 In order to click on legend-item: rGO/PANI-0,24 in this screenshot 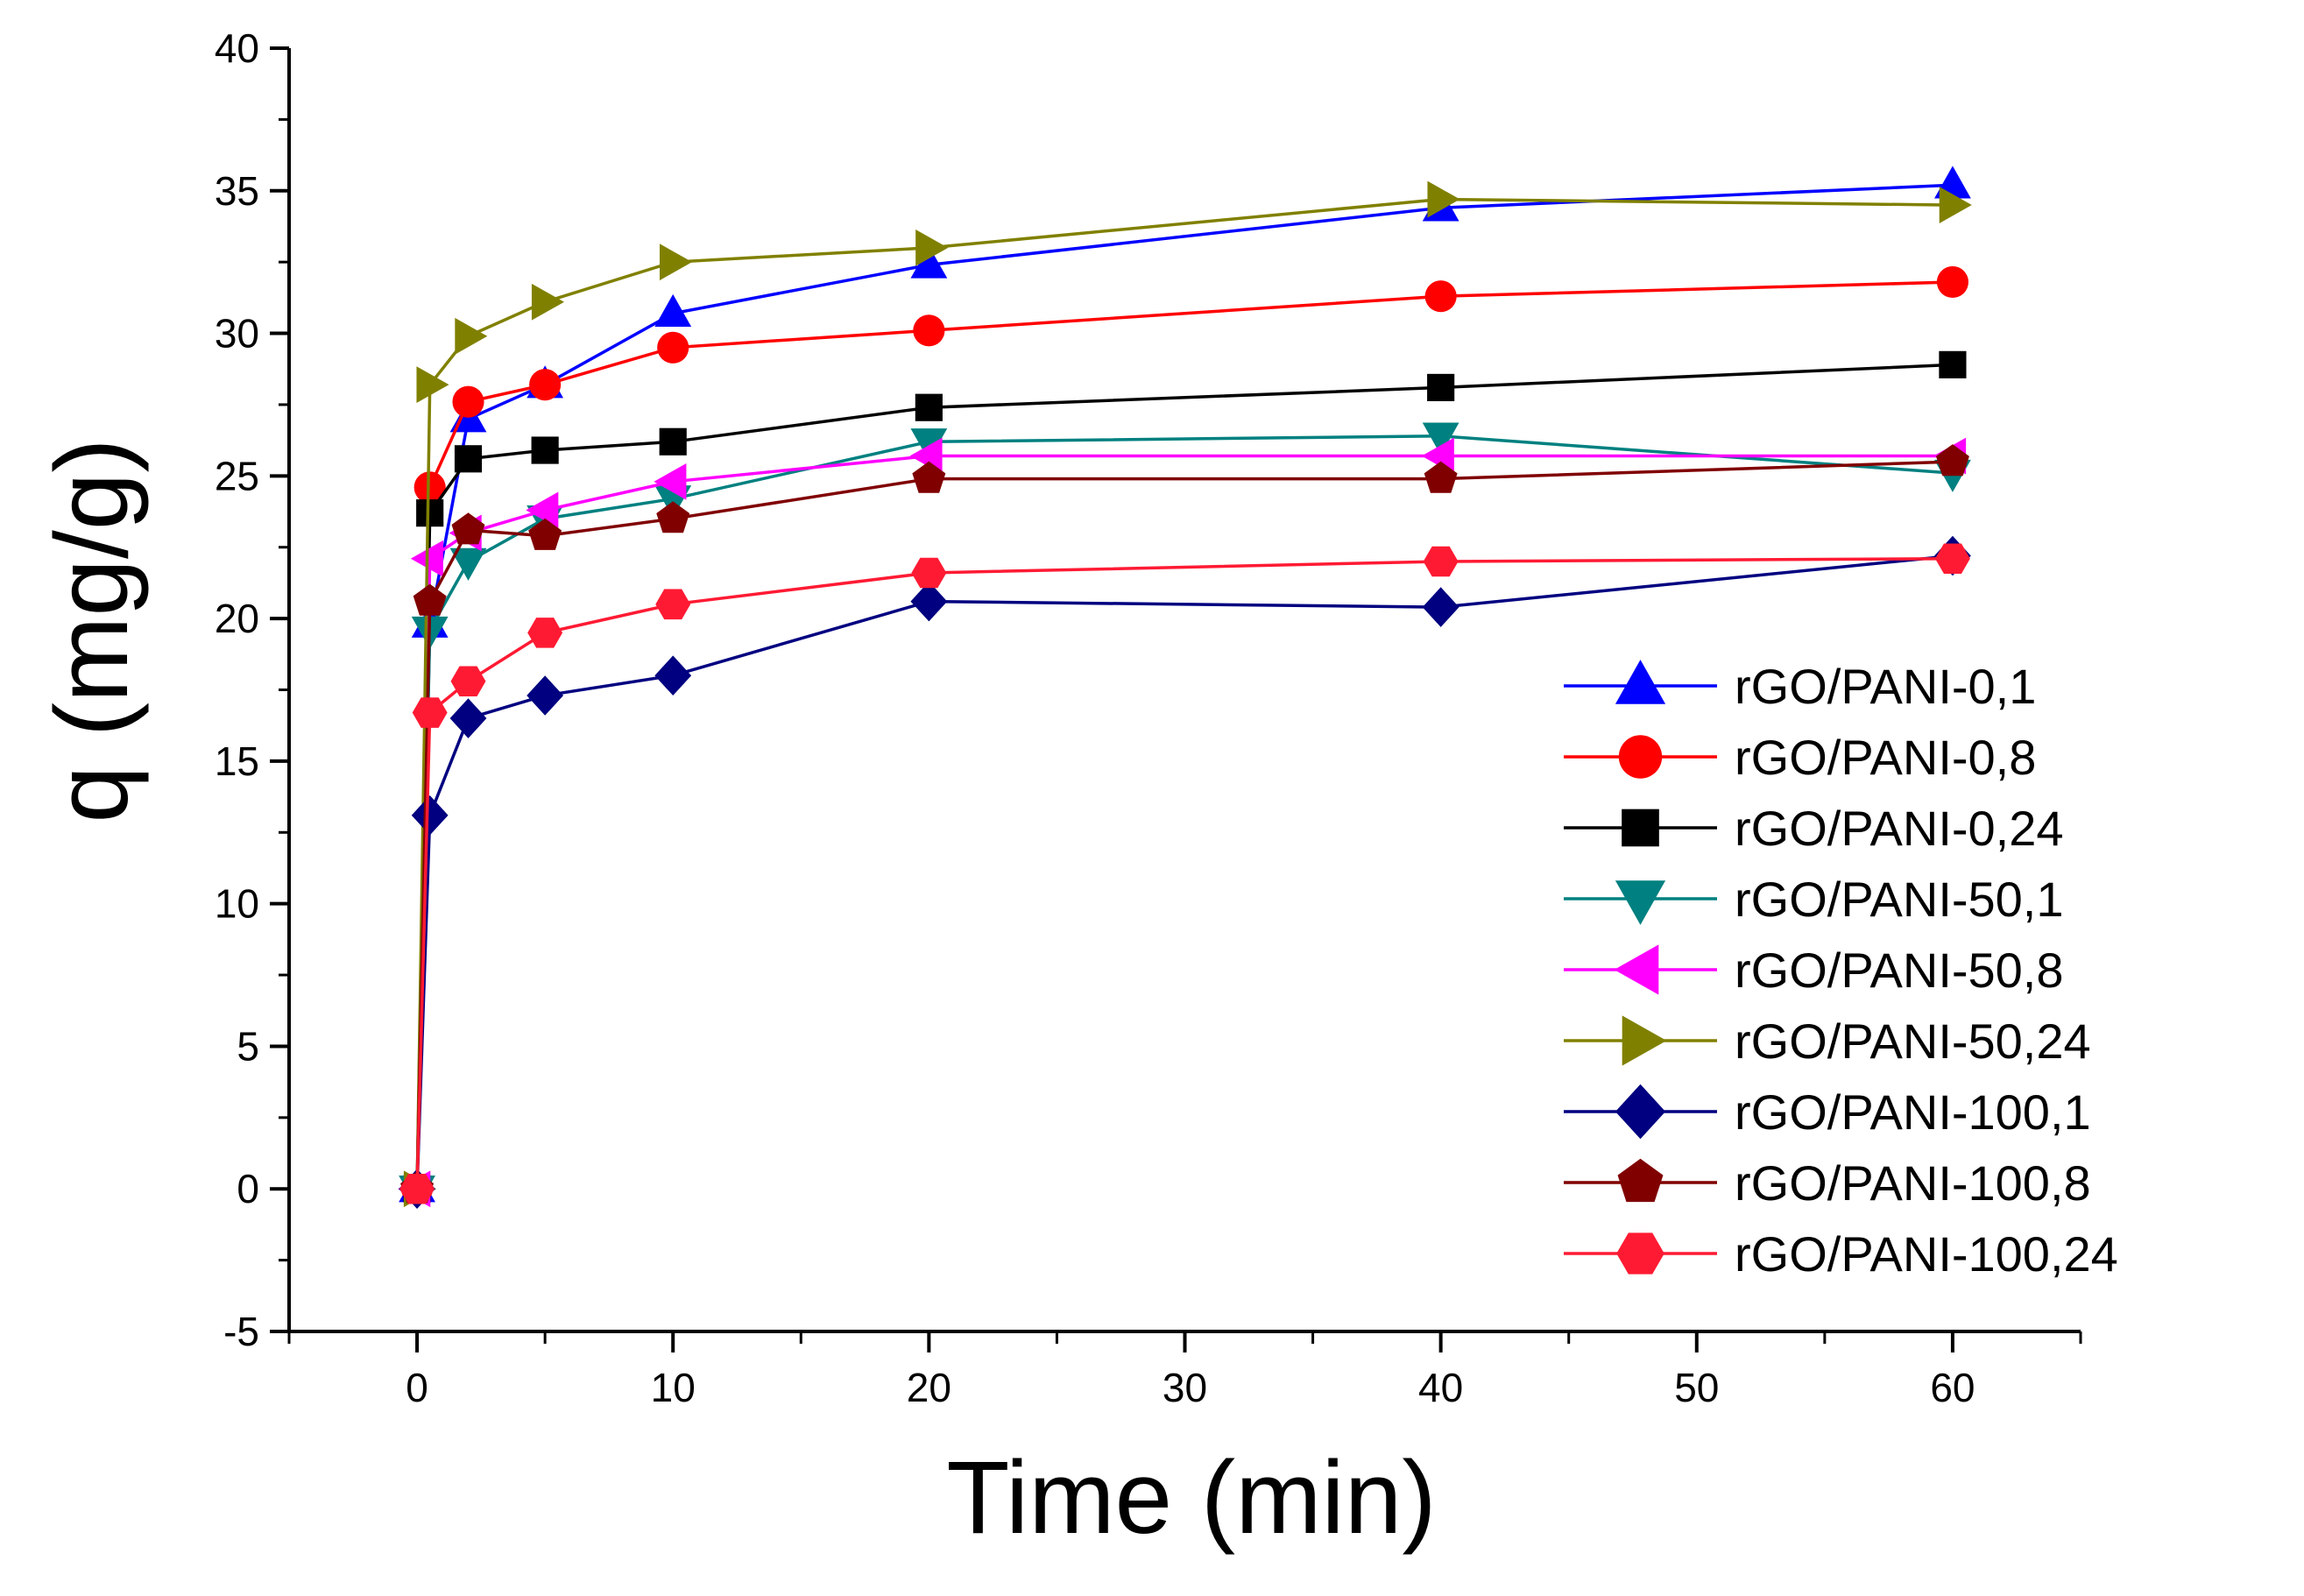, I will do `click(1814, 828)`.